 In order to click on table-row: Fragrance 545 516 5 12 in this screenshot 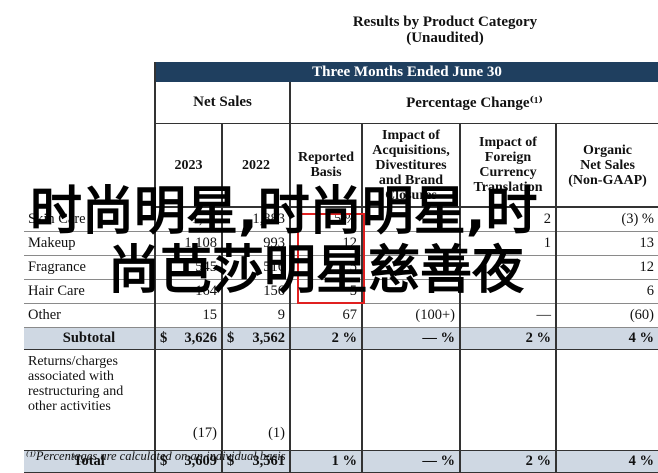, I will do `click(341, 267)`.